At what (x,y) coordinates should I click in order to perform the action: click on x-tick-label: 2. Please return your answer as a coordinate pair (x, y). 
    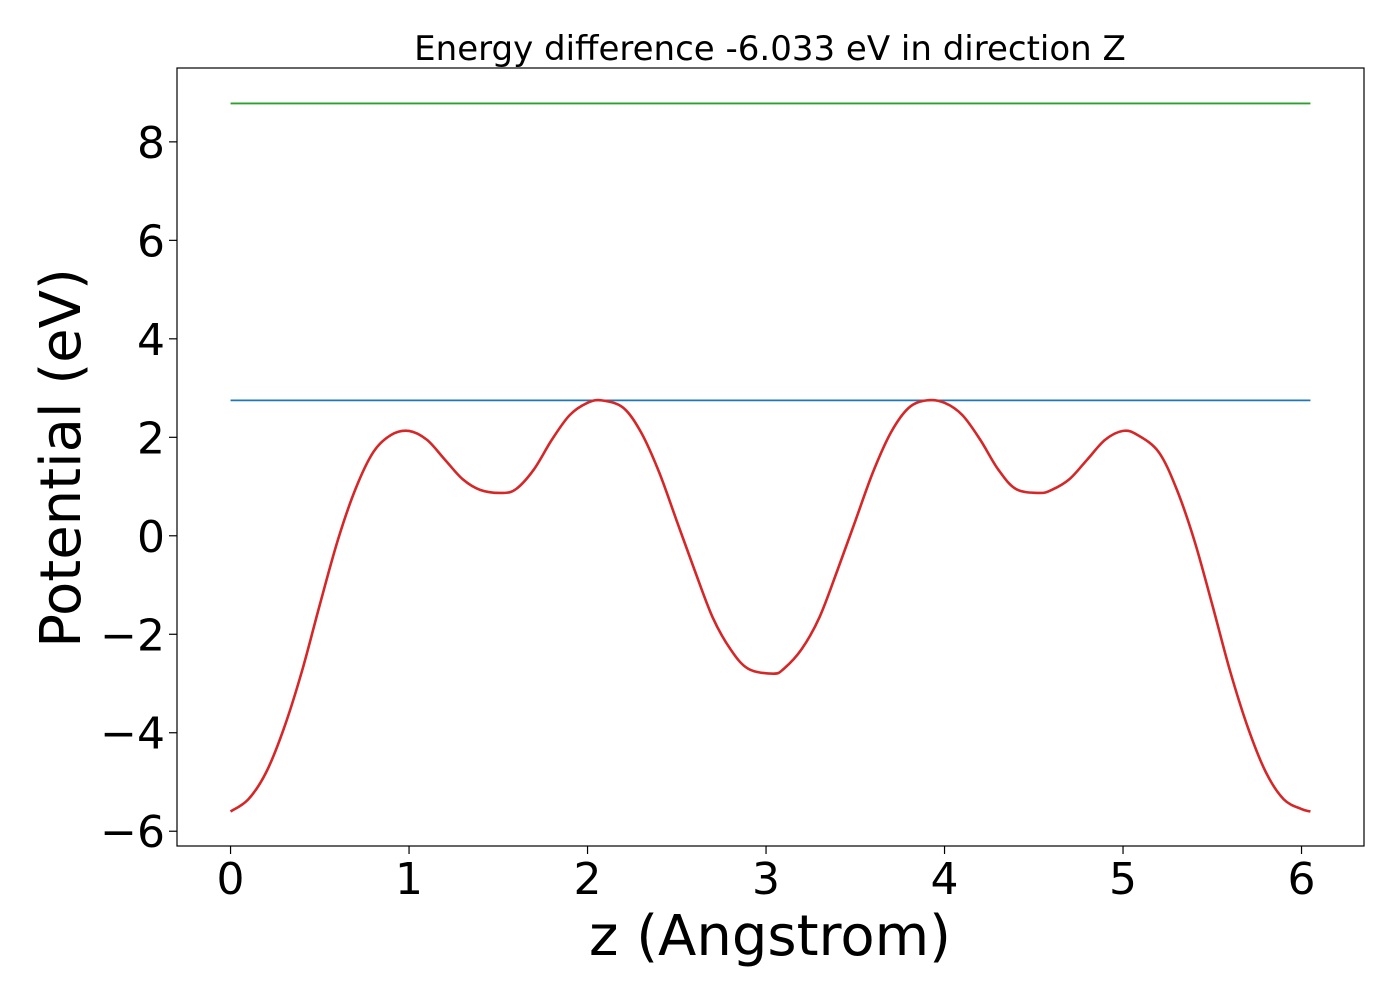
    Looking at the image, I should click on (588, 879).